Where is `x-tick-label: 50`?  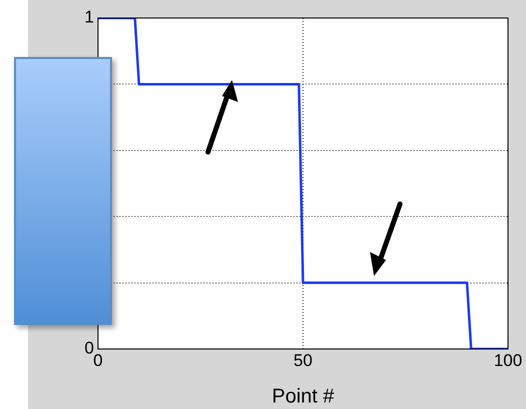 x-tick-label: 50 is located at coordinates (303, 360).